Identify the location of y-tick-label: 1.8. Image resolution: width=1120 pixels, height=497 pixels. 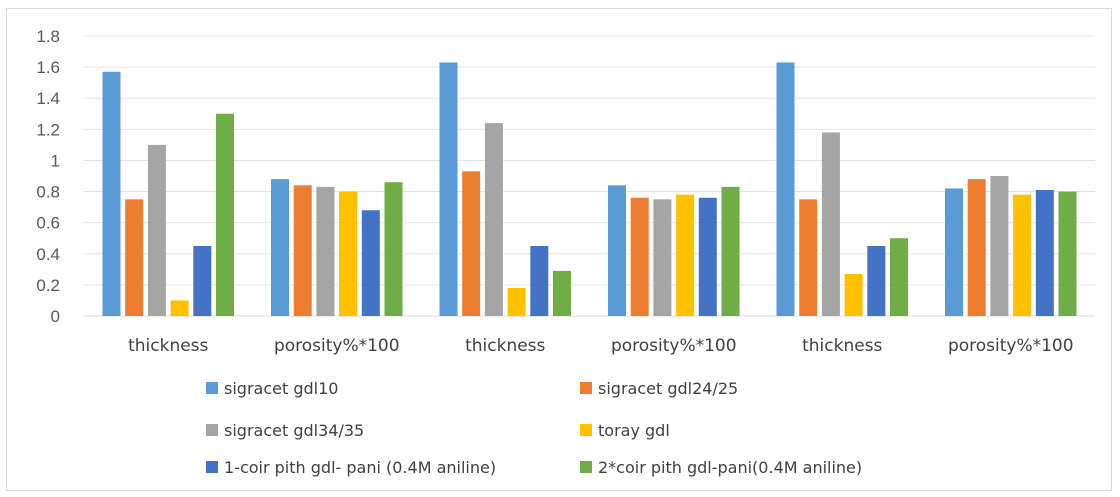
(48, 36).